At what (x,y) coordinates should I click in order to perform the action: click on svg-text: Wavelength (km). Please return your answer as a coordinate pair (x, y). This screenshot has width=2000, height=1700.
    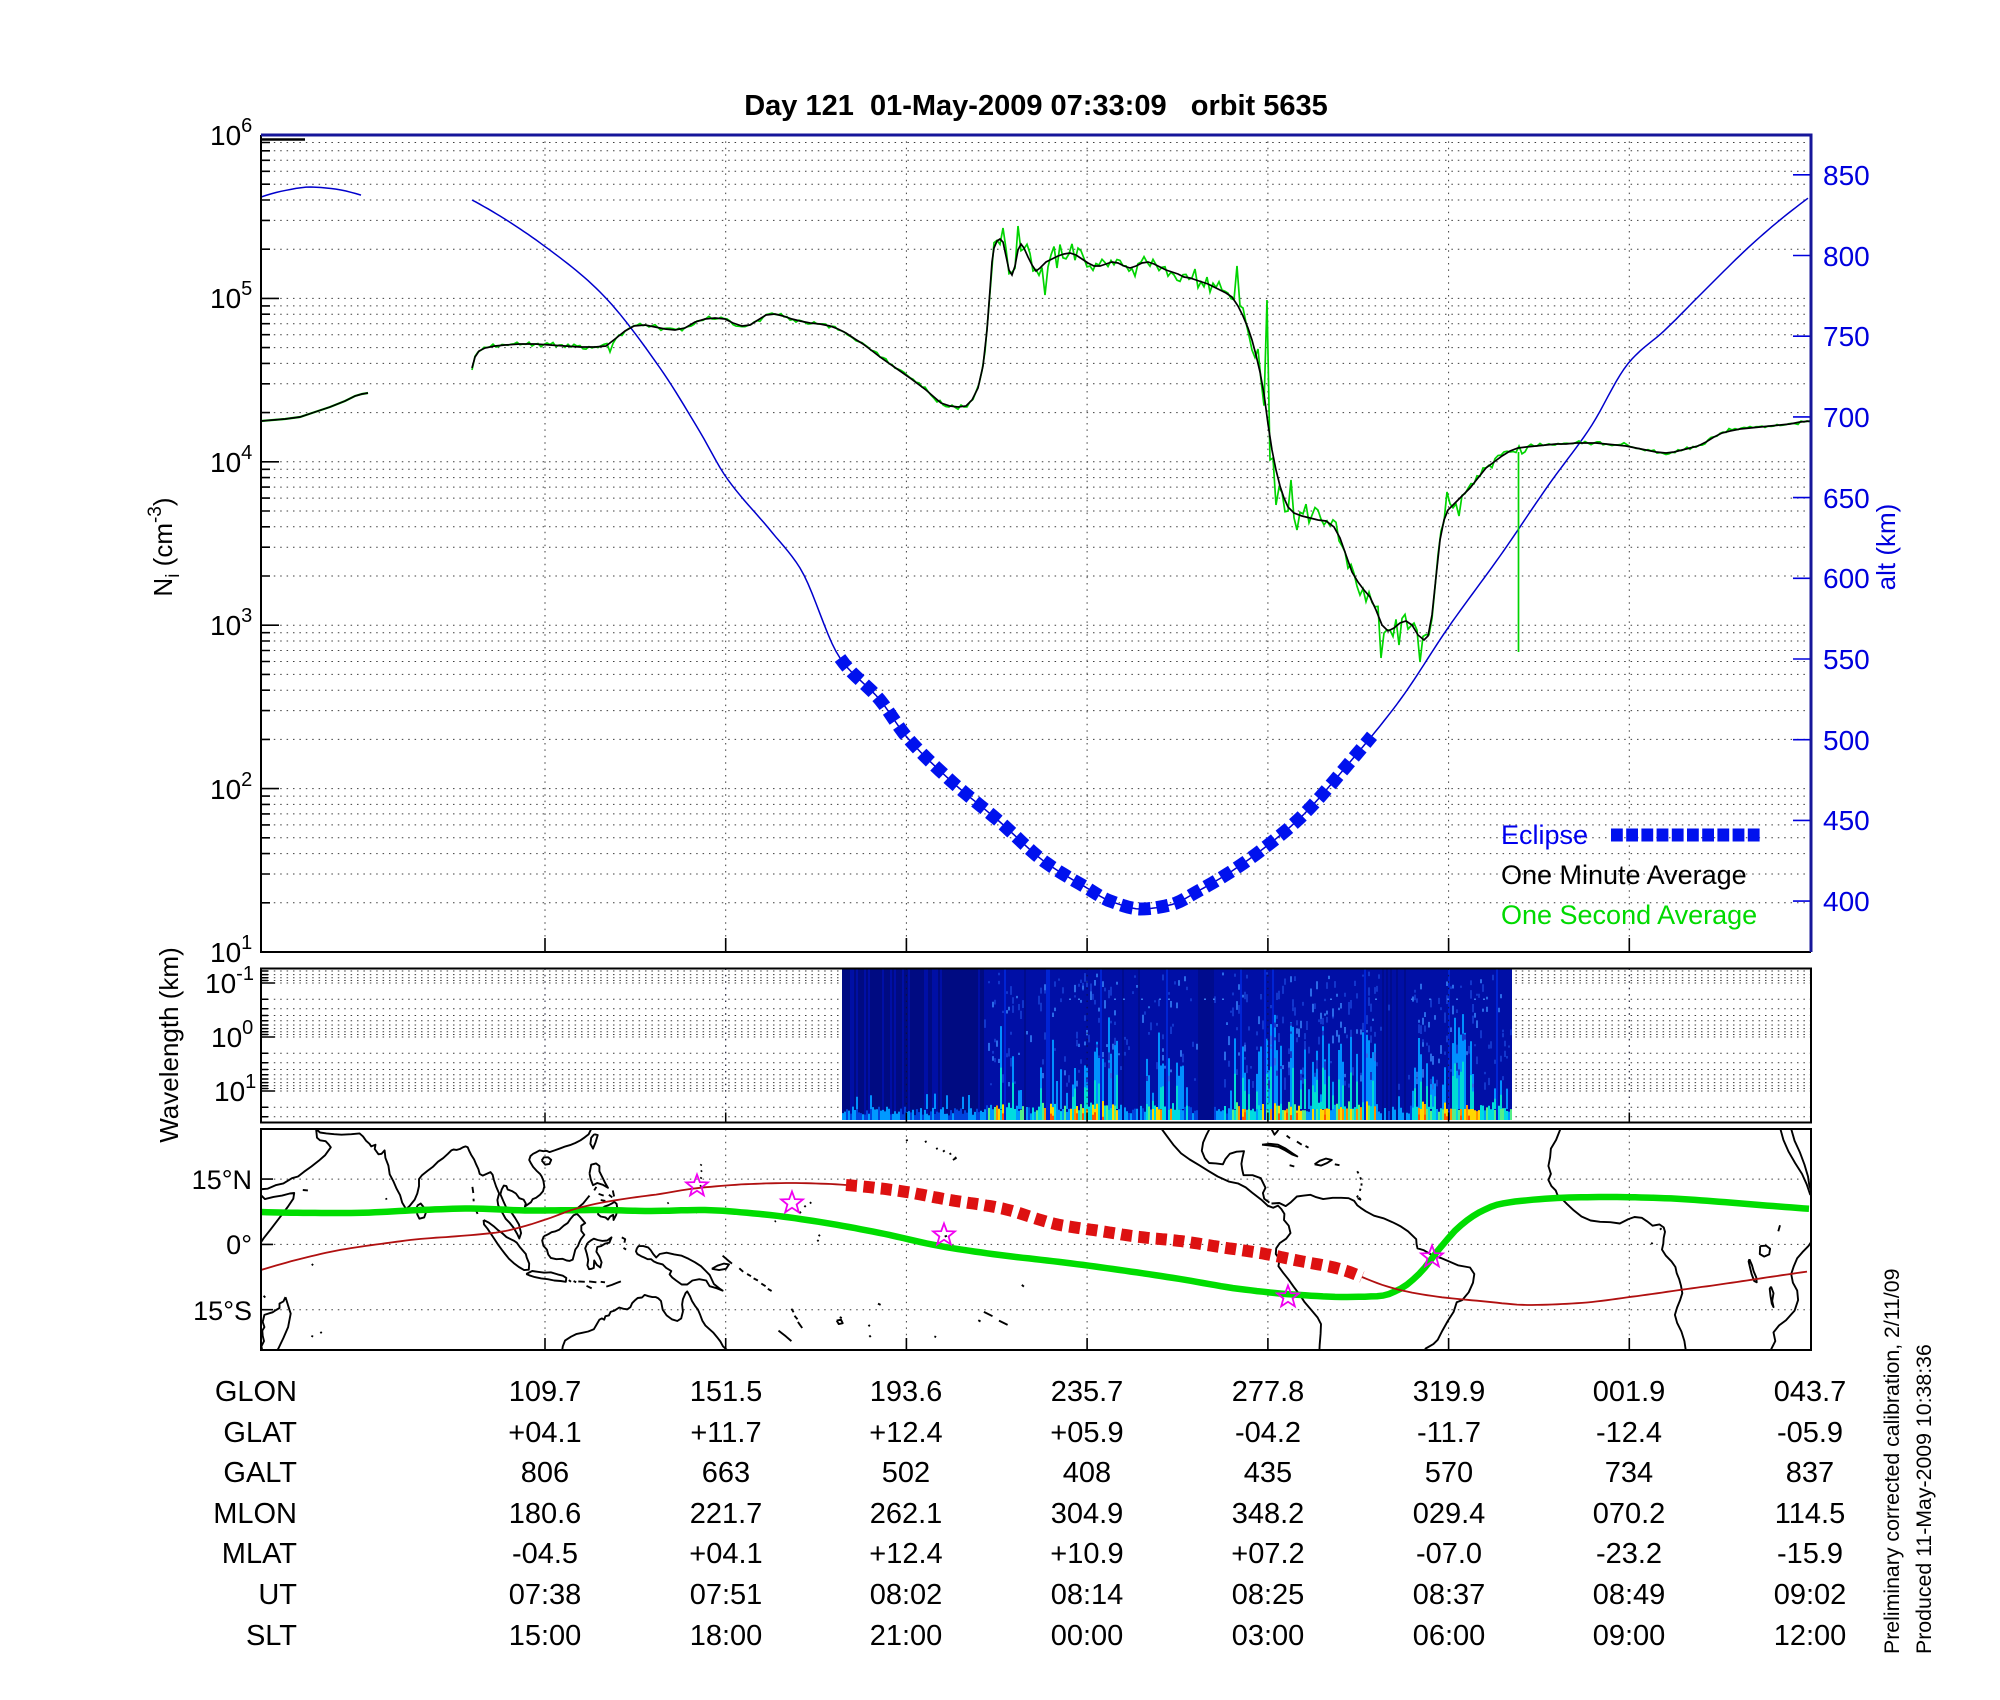
    Looking at the image, I should click on (169, 1045).